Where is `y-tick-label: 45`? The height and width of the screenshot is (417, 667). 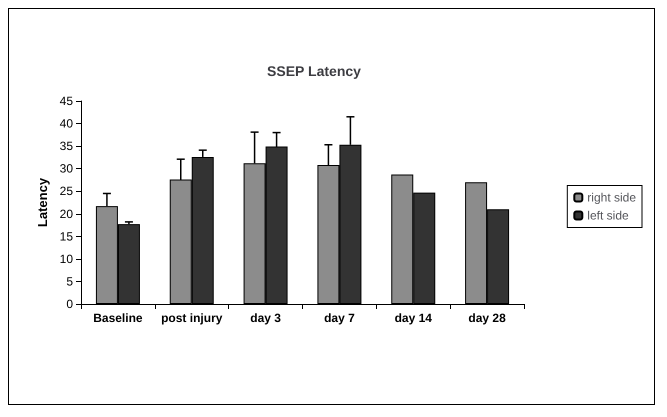 y-tick-label: 45 is located at coordinates (67, 101).